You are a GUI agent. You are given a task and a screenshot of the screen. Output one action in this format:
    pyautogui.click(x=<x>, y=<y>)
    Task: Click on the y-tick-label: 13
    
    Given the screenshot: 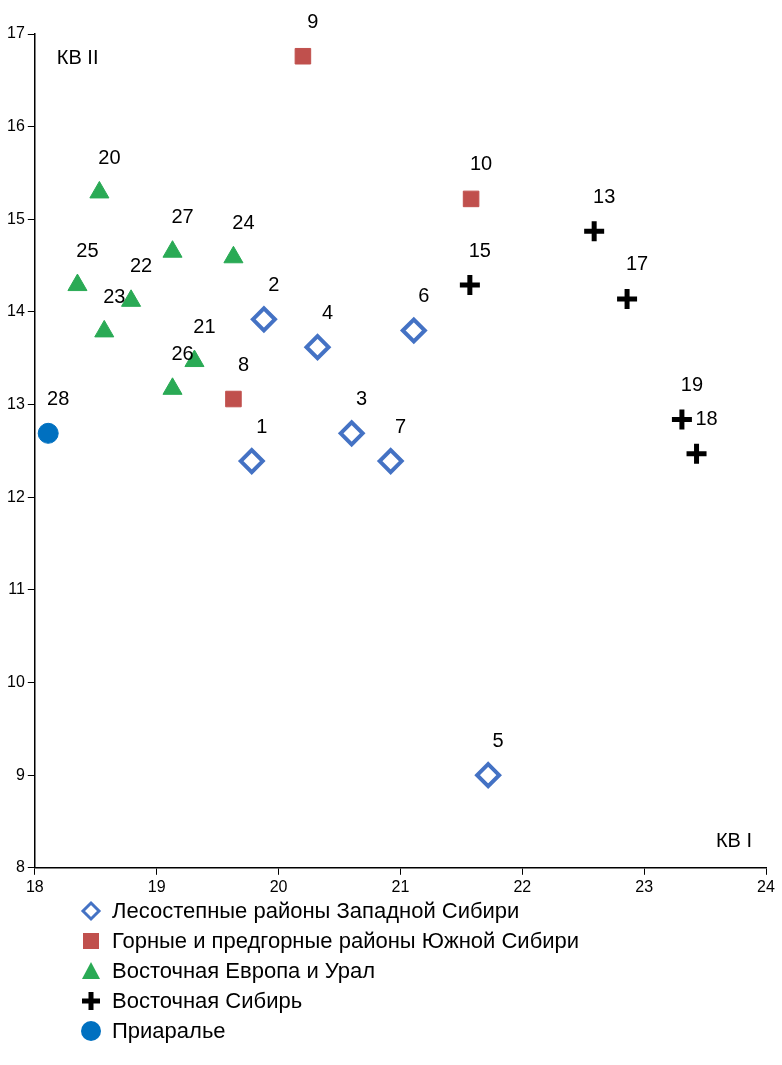 What is the action you would take?
    pyautogui.click(x=16, y=403)
    